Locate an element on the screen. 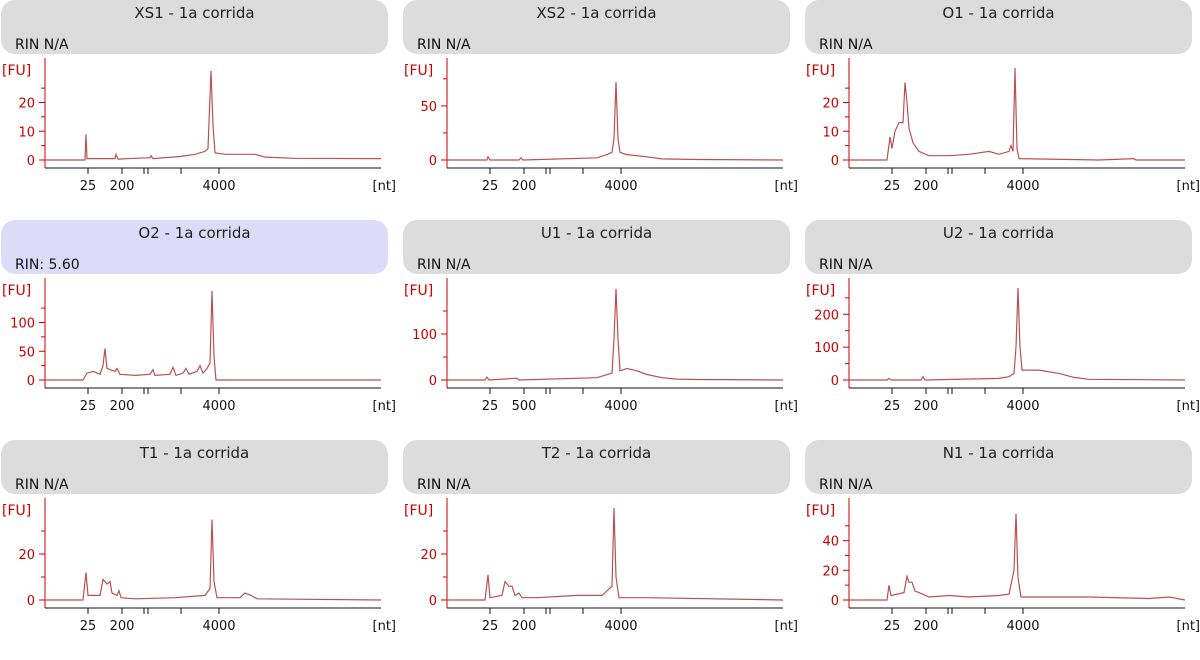  chart-header: XS1 - 1a corrida RIN N/A is located at coordinates (194, 27).